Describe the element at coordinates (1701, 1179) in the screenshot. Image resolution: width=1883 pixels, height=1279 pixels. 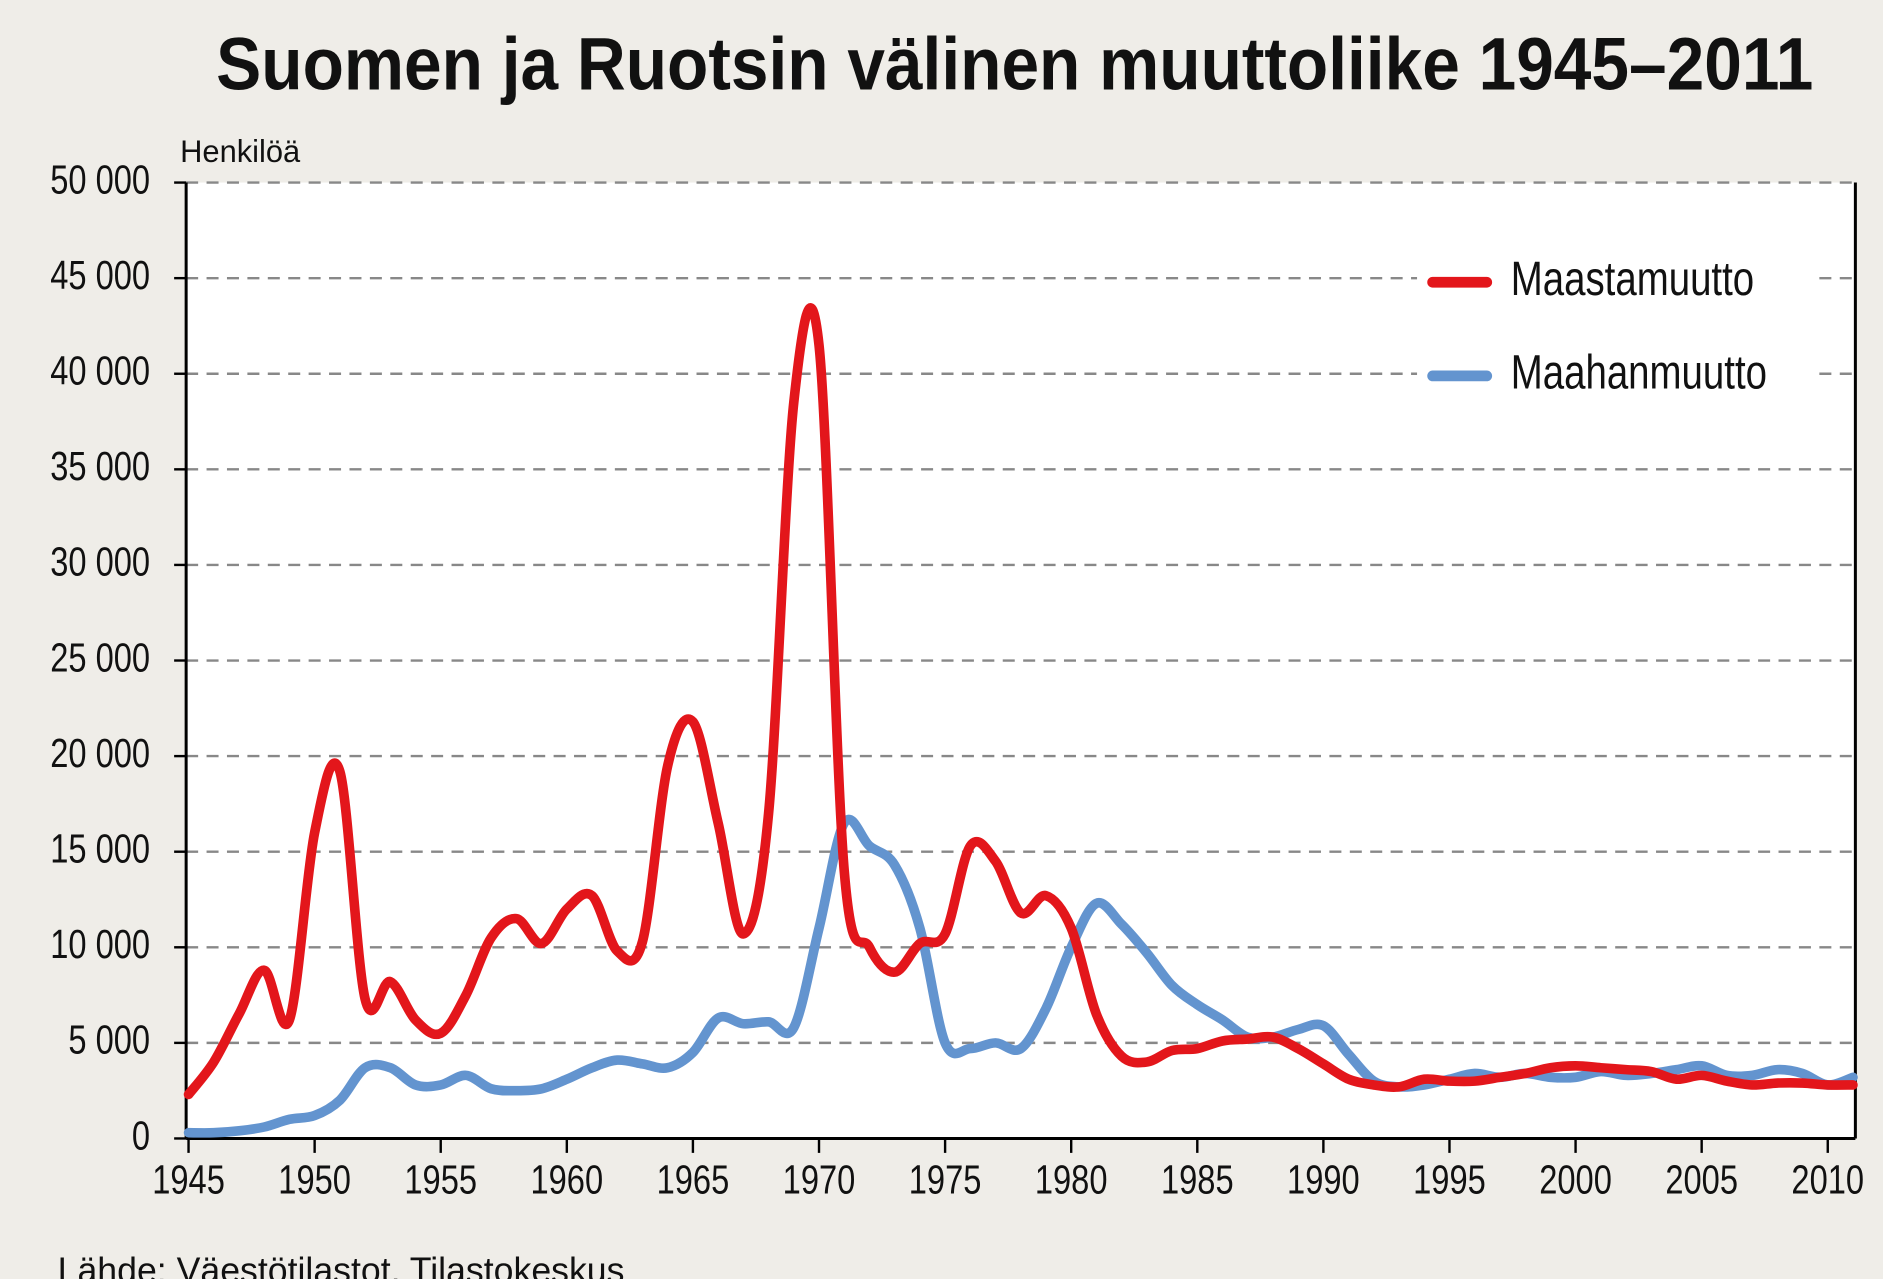
I see `x-tick-label: 2005` at that location.